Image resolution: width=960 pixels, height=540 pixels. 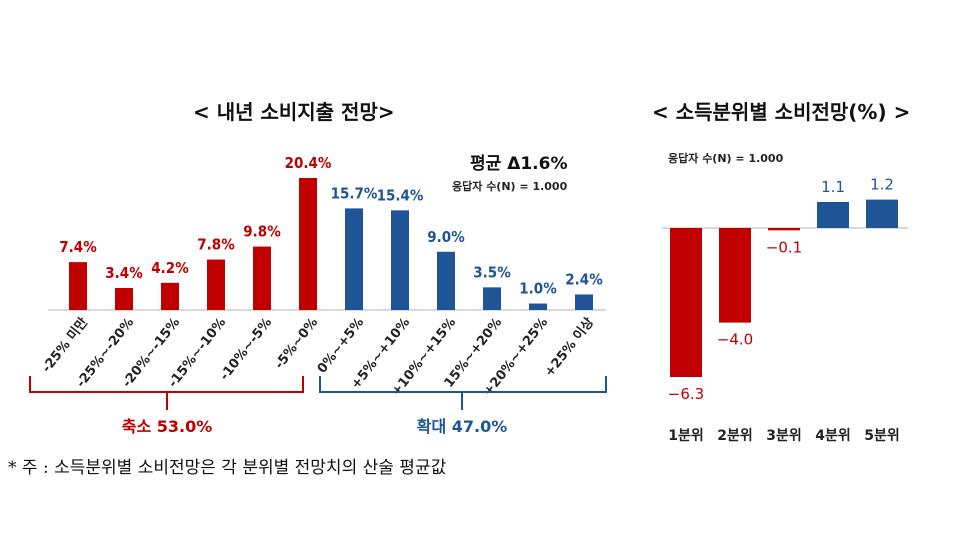 I want to click on increase-group-label: 확대 47.0%, so click(x=462, y=426).